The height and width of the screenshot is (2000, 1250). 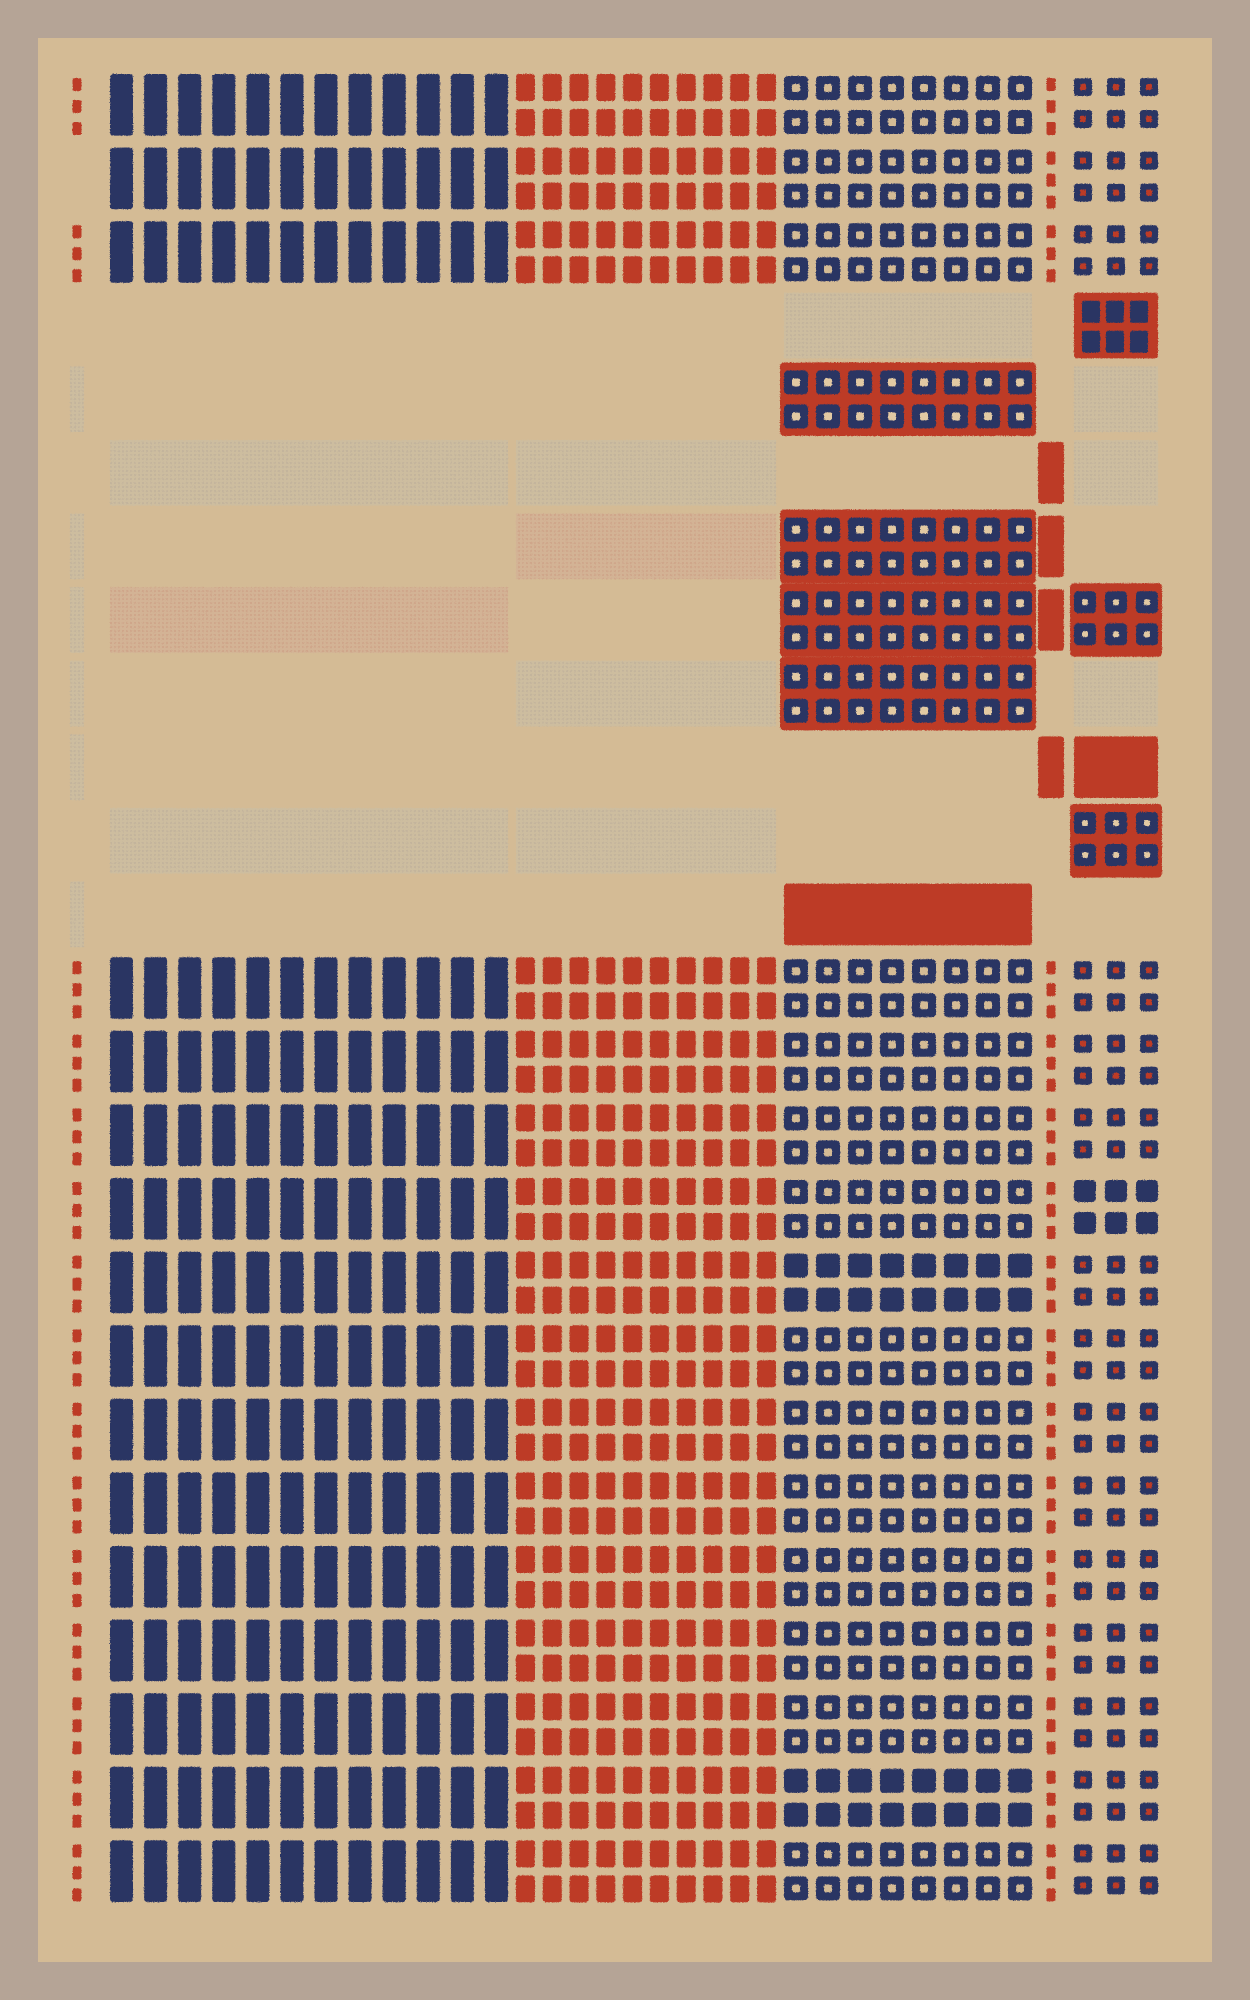 I want to click on red-vertical-bar, so click(x=1051, y=546).